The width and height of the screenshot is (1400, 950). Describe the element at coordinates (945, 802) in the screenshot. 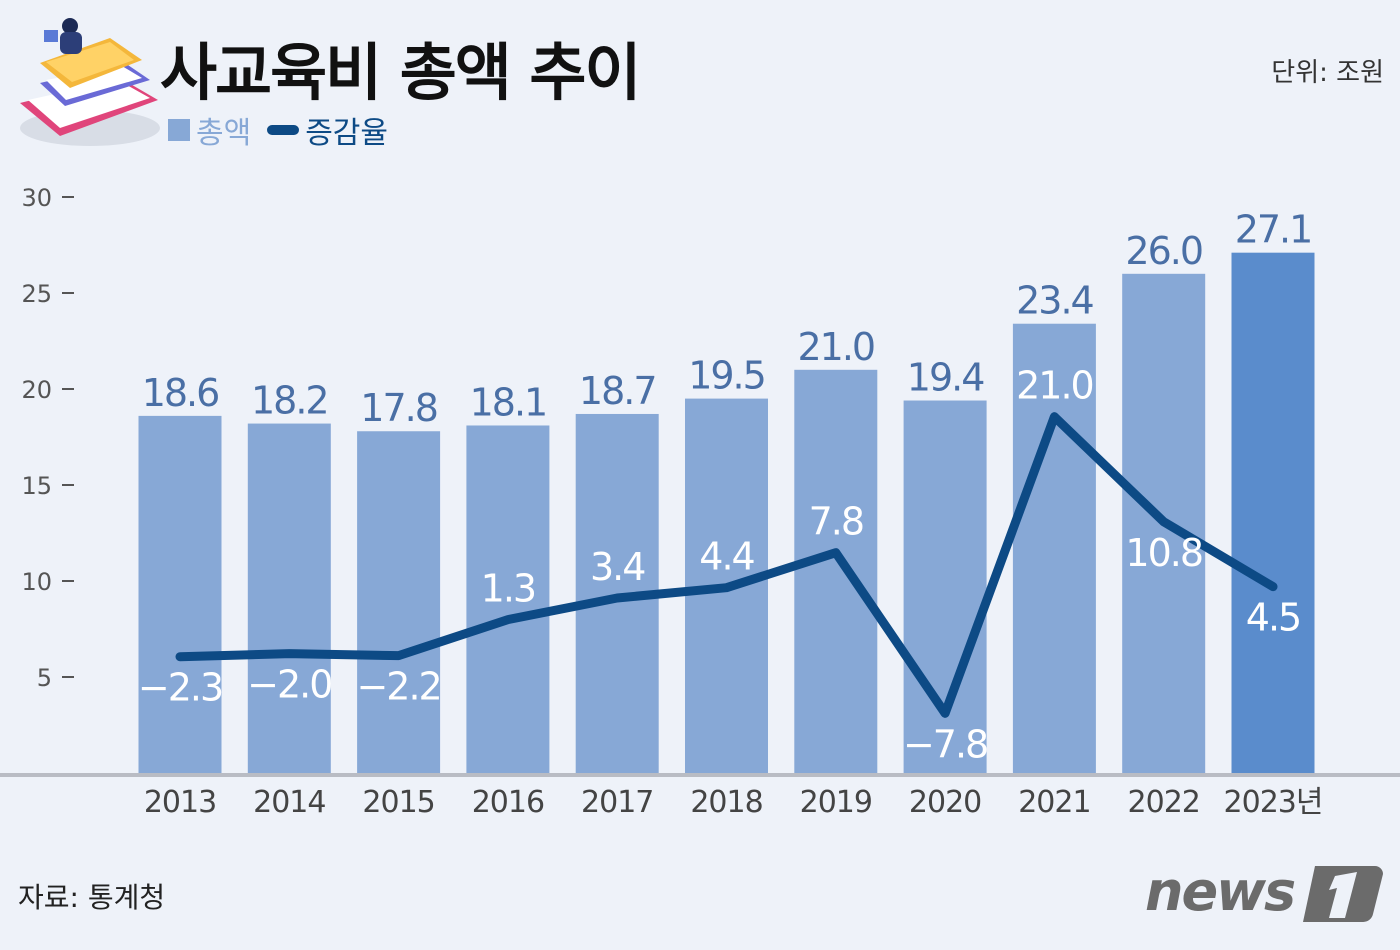

I see `x-tick-label: 2020` at that location.